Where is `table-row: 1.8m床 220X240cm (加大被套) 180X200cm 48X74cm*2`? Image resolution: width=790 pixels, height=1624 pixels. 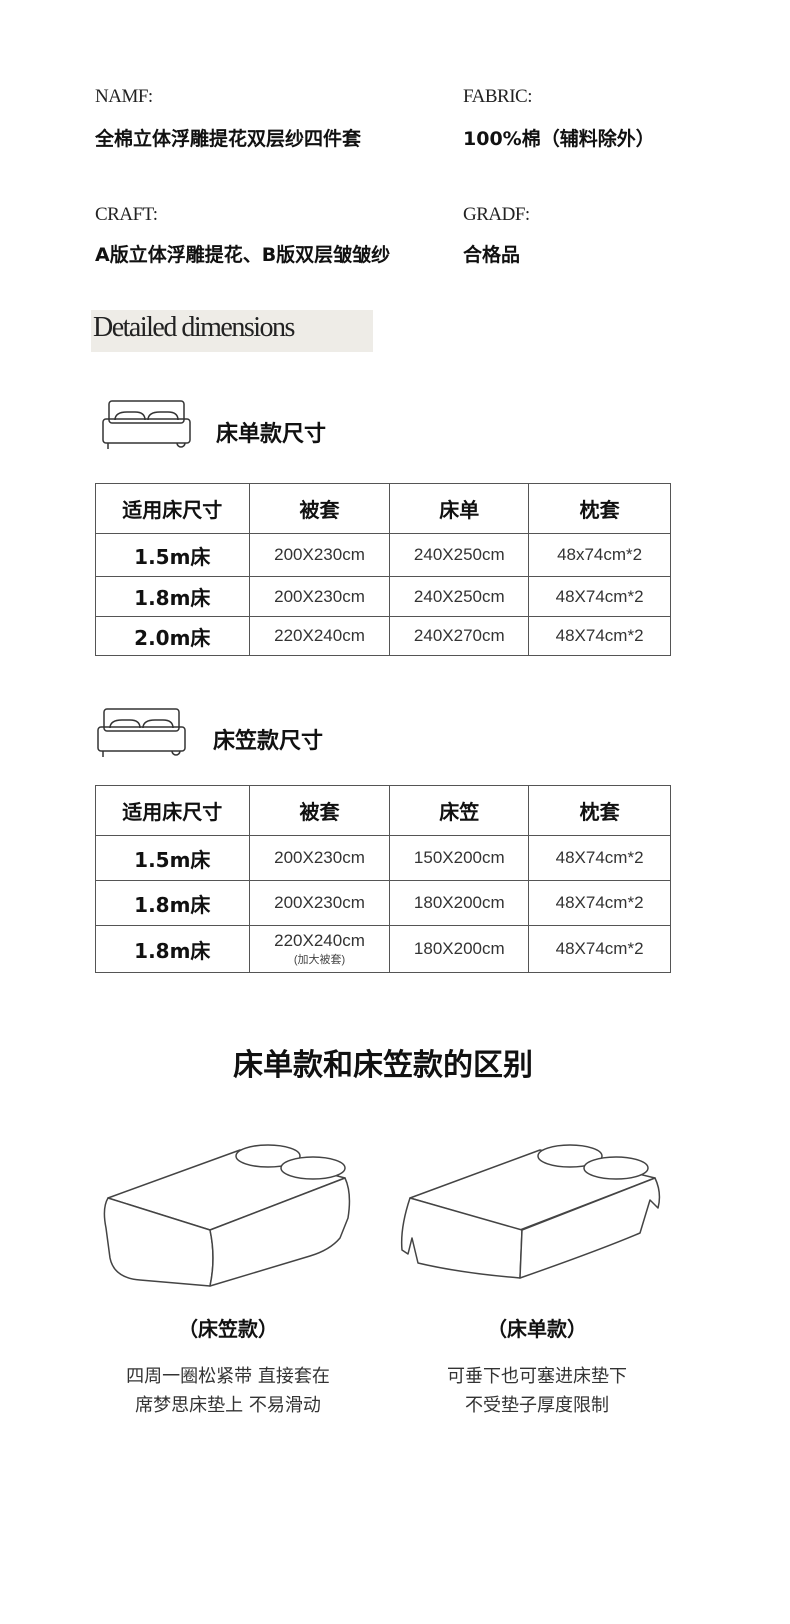 table-row: 1.8m床 220X240cm (加大被套) 180X200cm 48X74cm*2 is located at coordinates (383, 949).